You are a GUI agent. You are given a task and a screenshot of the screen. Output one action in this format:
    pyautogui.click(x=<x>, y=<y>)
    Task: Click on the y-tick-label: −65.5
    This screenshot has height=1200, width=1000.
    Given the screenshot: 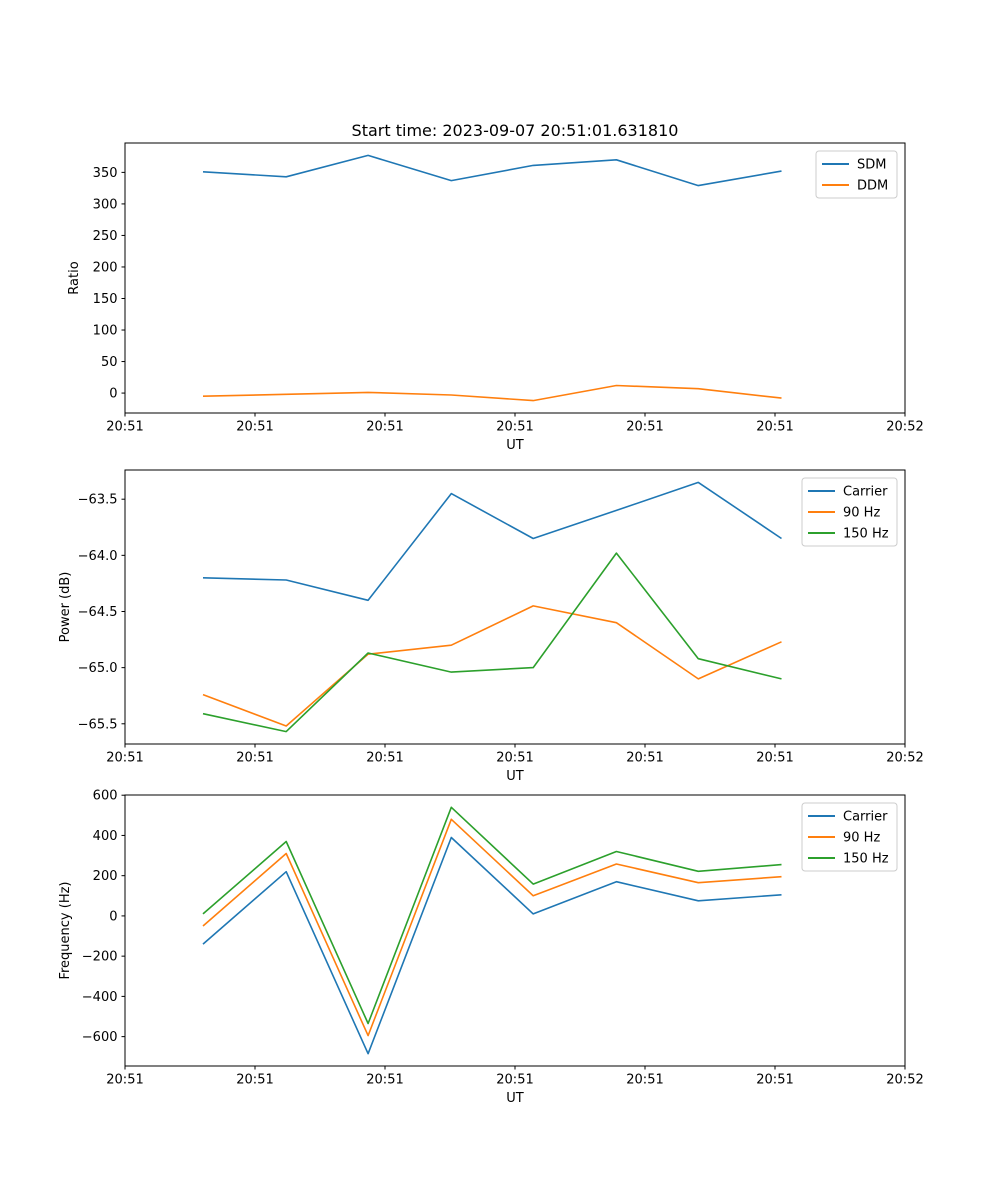 What is the action you would take?
    pyautogui.click(x=98, y=724)
    